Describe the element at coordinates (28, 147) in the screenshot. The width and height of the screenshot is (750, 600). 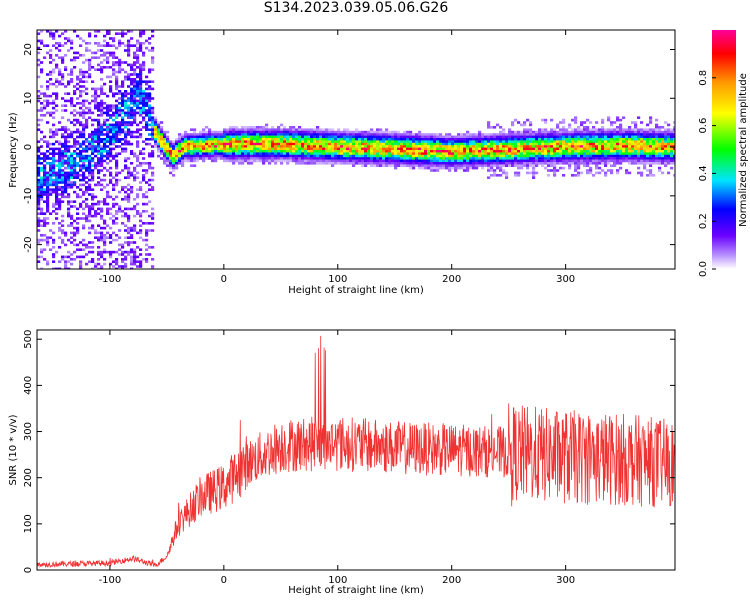
I see `y-tick-label: 0` at that location.